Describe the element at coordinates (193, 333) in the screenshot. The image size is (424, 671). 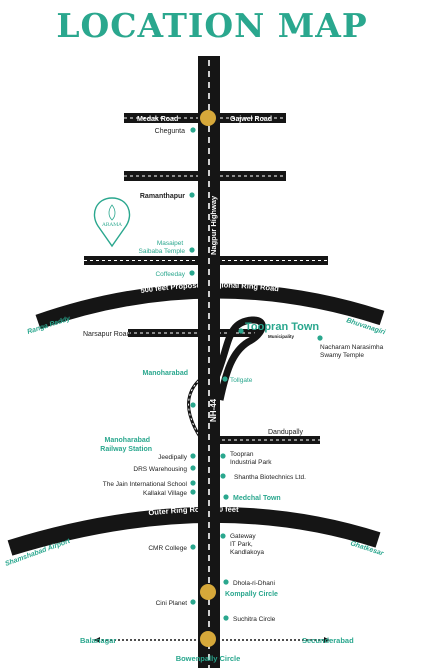
I see `narsapur-road` at that location.